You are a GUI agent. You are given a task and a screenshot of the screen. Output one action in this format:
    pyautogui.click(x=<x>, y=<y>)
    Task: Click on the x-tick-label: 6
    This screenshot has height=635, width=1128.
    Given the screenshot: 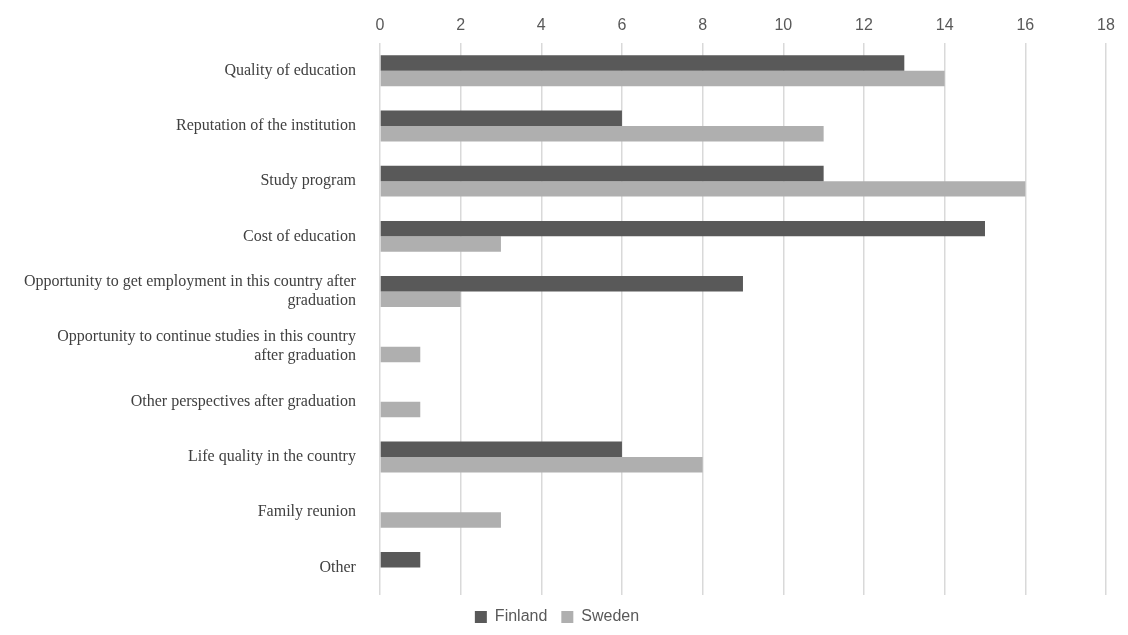 What is the action you would take?
    pyautogui.click(x=622, y=25)
    